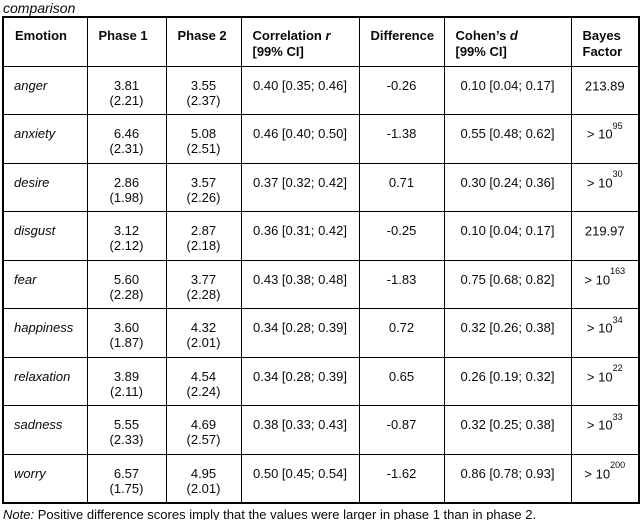 The width and height of the screenshot is (640, 520). I want to click on bayes-factor-cell: > 10163, so click(605, 284).